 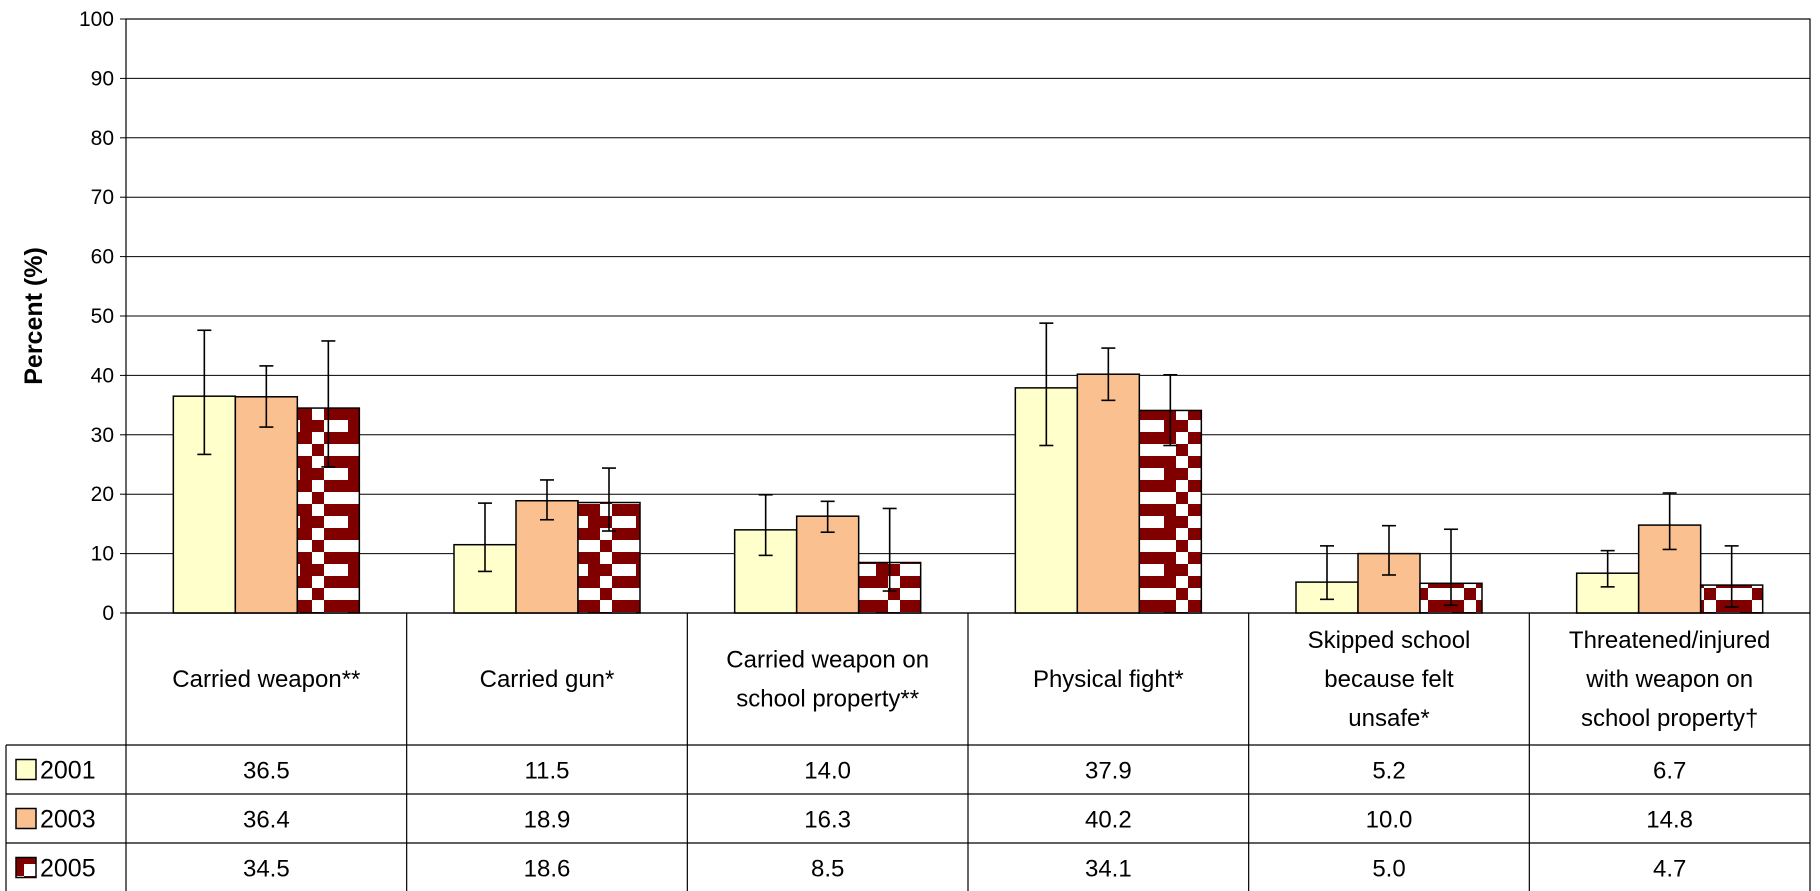 I want to click on category-label: unsafe*, so click(x=1388, y=718).